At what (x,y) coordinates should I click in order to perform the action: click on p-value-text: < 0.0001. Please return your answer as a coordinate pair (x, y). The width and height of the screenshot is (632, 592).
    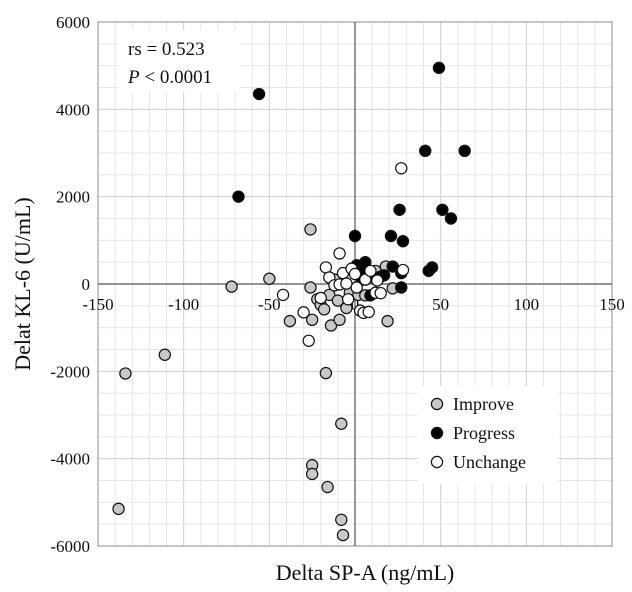
    Looking at the image, I should click on (176, 77).